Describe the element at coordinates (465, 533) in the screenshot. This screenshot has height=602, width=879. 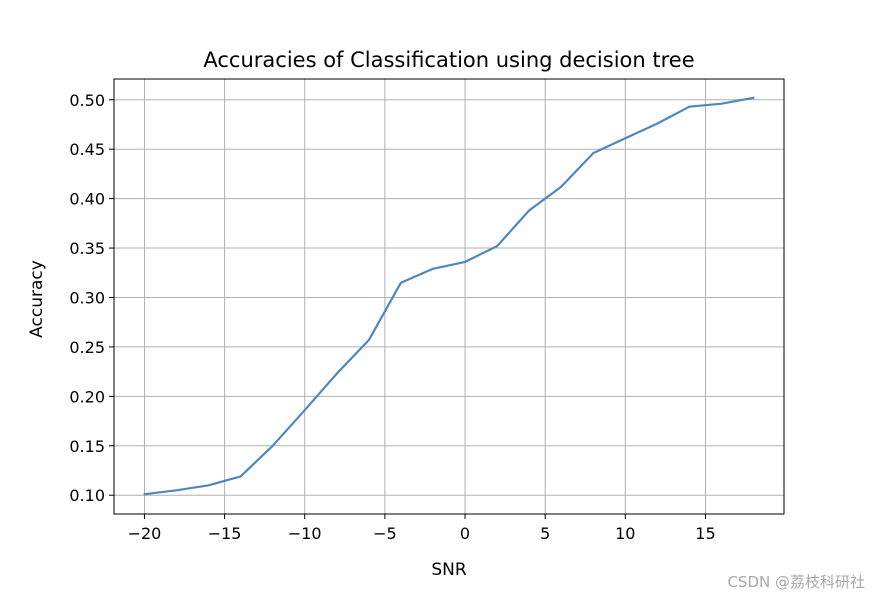
I see `x-tick-label: 0` at that location.